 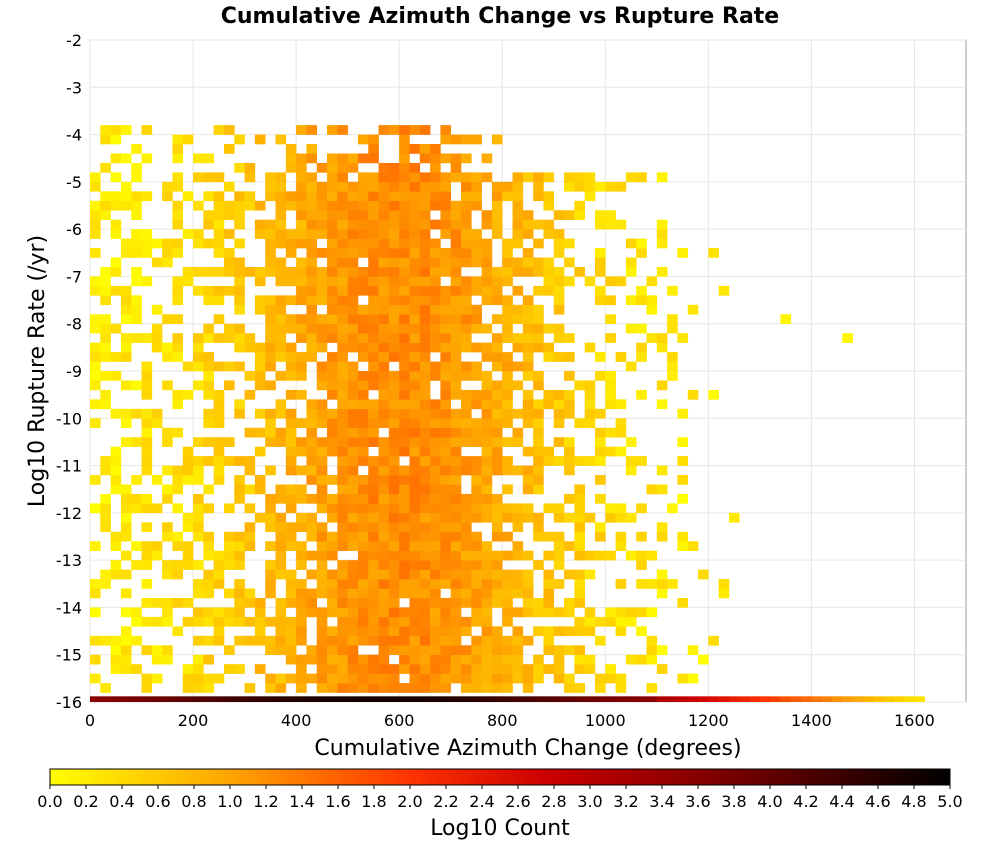 What do you see at coordinates (85, 801) in the screenshot?
I see `colorbar-tick-label: 0.2` at bounding box center [85, 801].